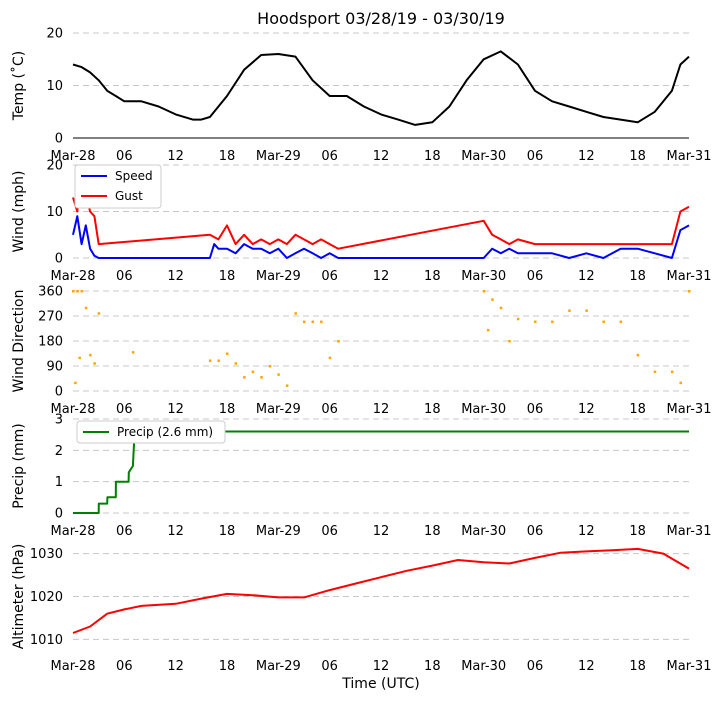 This screenshot has width=722, height=704. Describe the element at coordinates (59, 451) in the screenshot. I see `y-tick-label: 2` at that location.